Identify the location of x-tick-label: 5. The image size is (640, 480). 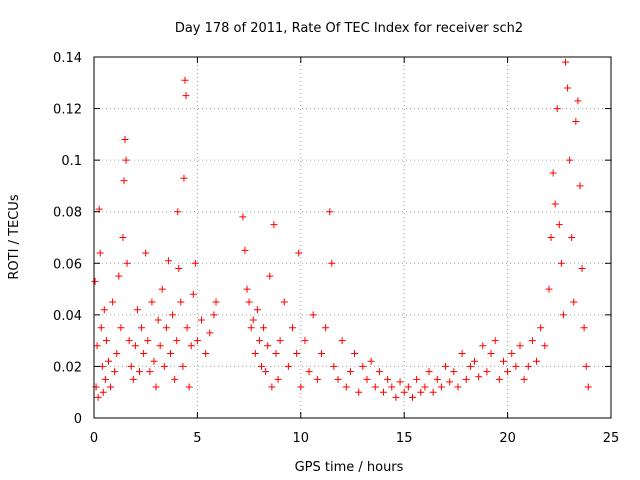
(197, 438).